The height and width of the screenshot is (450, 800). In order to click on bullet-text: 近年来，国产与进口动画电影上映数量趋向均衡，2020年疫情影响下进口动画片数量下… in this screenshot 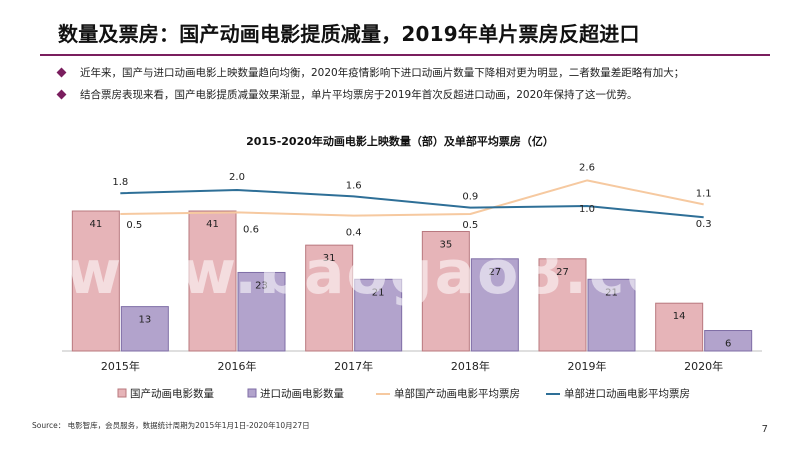, I will do `click(382, 73)`.